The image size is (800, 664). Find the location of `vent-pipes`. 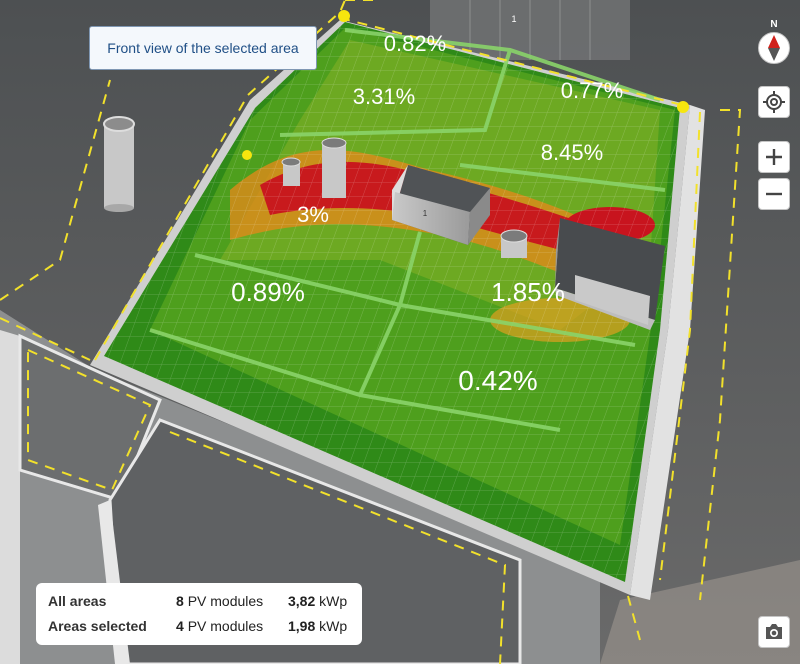

vent-pipes is located at coordinates (315, 187).